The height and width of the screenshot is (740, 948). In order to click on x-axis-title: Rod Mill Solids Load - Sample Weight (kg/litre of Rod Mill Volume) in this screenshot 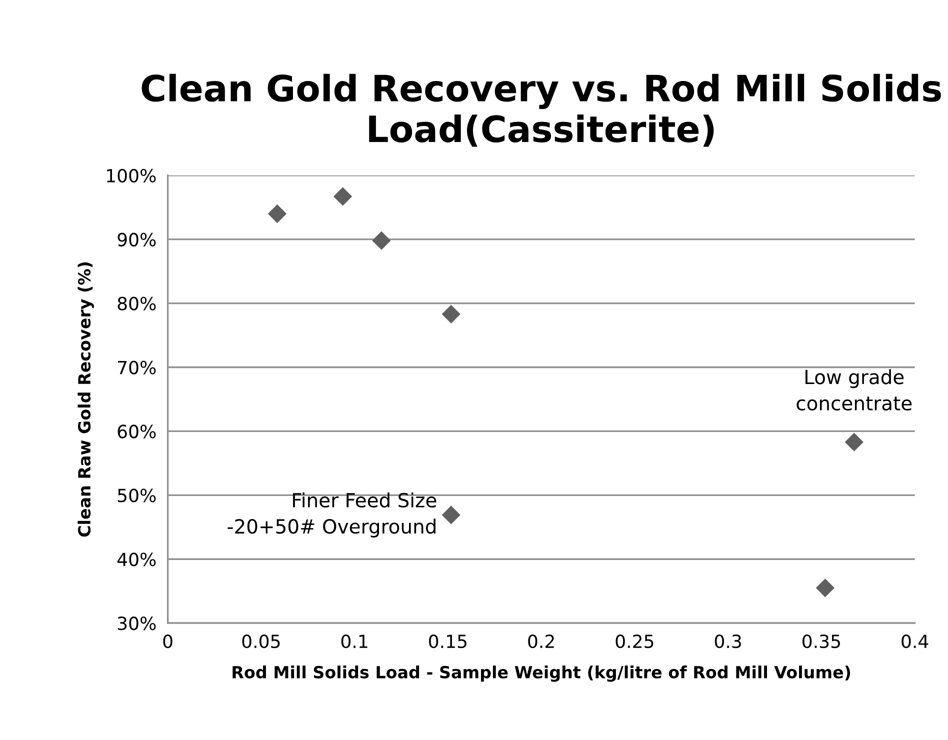, I will do `click(541, 674)`.